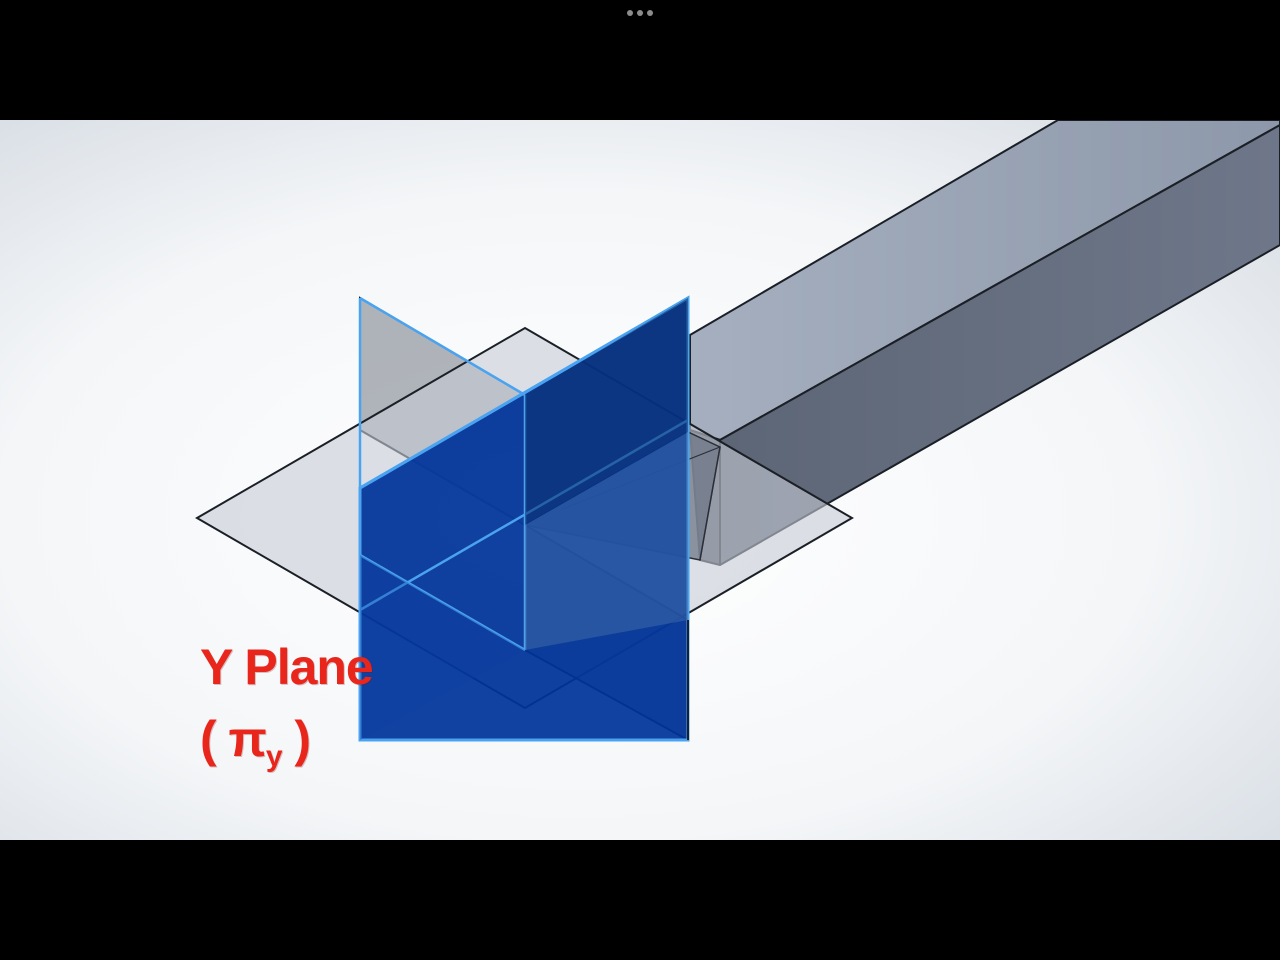 The image size is (1280, 960). I want to click on plane-intersection-line, so click(442, 602).